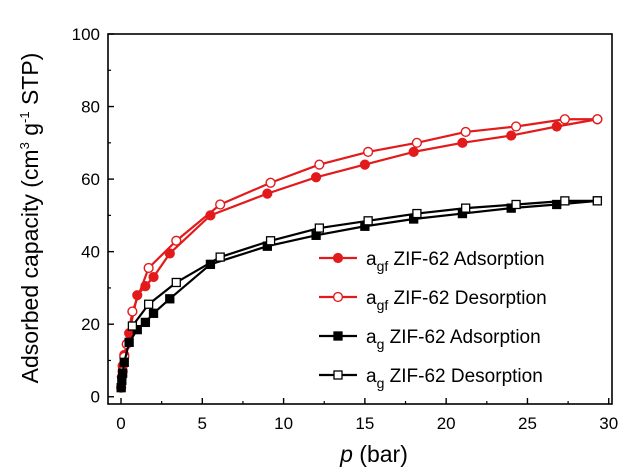  What do you see at coordinates (90, 107) in the screenshot?
I see `y-tick-label: 80` at bounding box center [90, 107].